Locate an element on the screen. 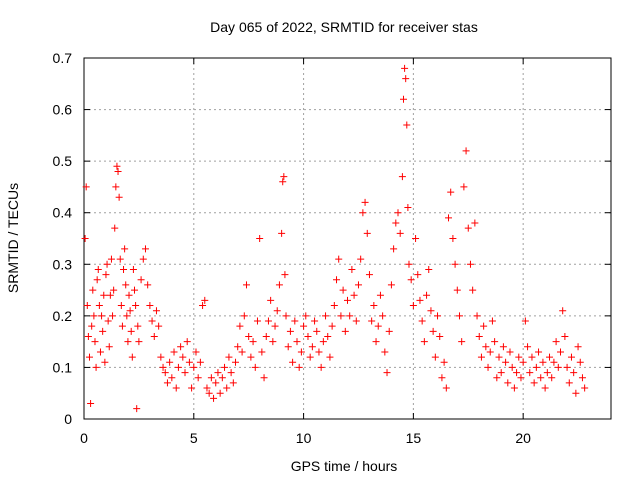  y-tick-label: 0.6 is located at coordinates (63, 110).